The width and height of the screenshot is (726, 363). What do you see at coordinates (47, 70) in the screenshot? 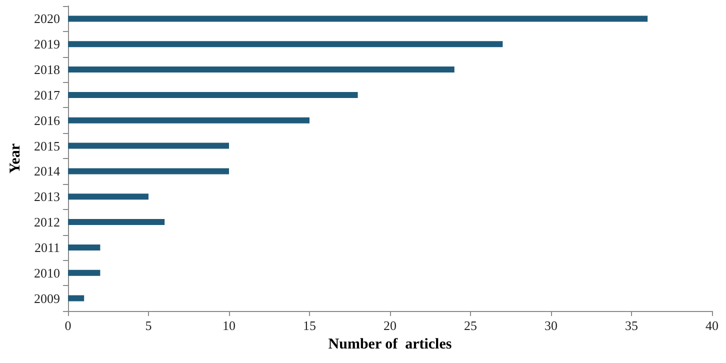
I see `y-tick-label: 2018` at bounding box center [47, 70].